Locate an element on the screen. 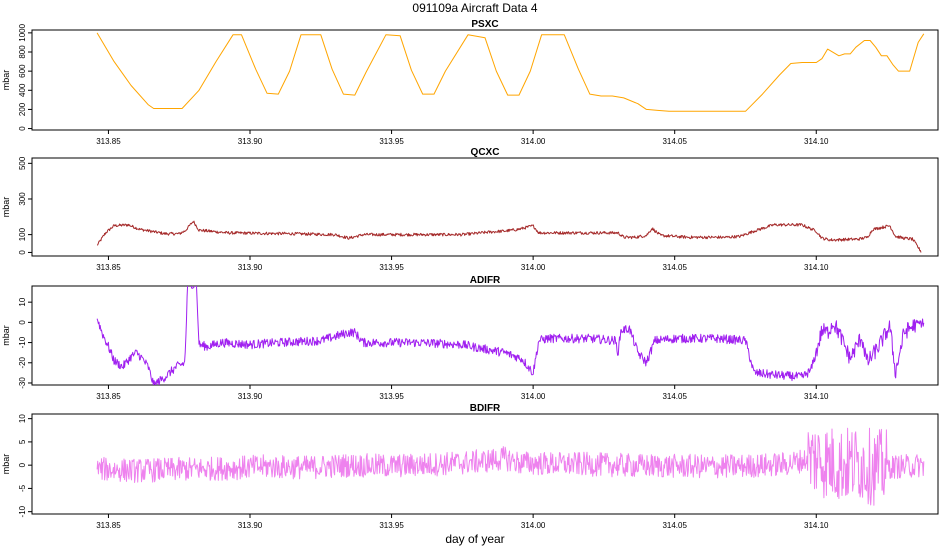 This screenshot has height=550, width=950. panel-title: PSXC is located at coordinates (484, 24).